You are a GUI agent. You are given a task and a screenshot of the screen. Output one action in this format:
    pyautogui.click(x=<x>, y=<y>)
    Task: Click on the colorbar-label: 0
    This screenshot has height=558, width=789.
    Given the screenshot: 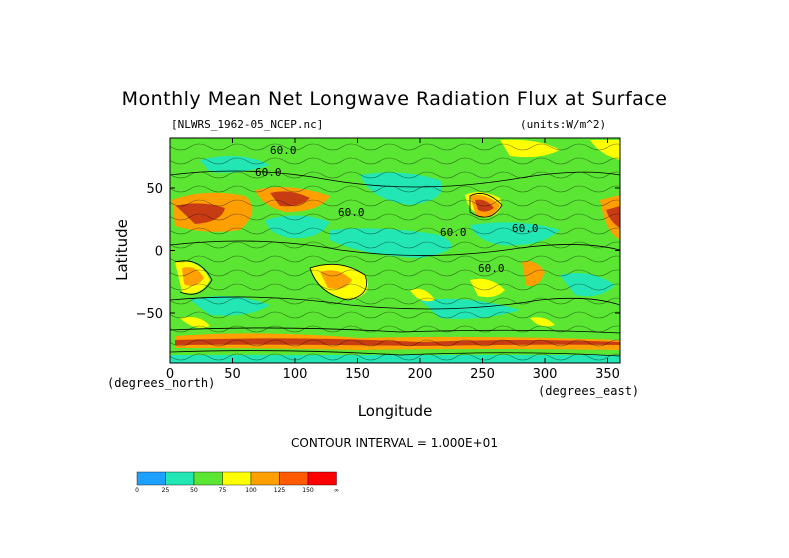 What is the action you would take?
    pyautogui.click(x=137, y=490)
    